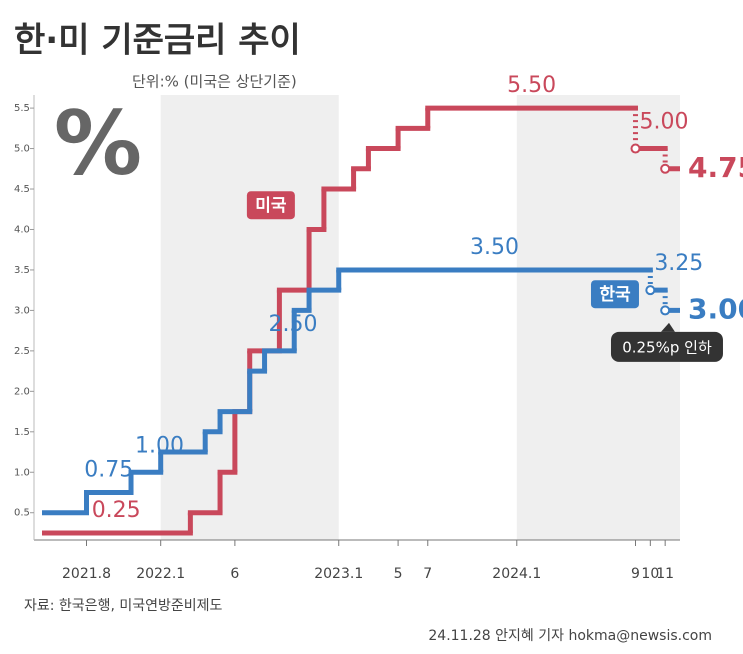 This screenshot has width=743, height=654. Describe the element at coordinates (494, 247) in the screenshot. I see `value-label: 3.50` at that location.